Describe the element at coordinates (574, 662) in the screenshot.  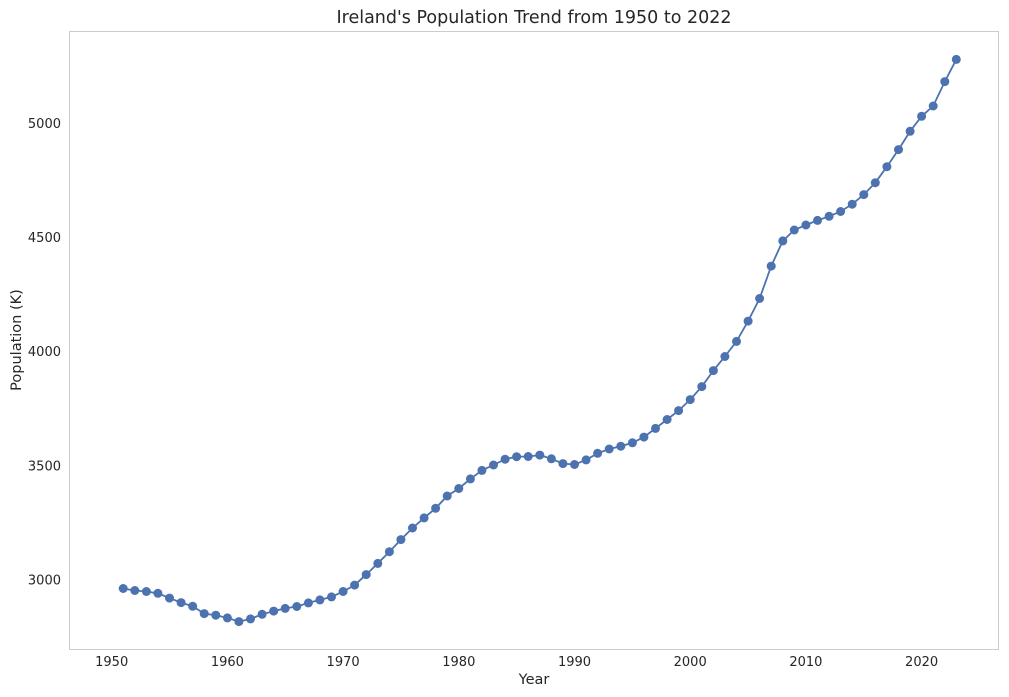
I see `x-tick-label: 1990` at that location.